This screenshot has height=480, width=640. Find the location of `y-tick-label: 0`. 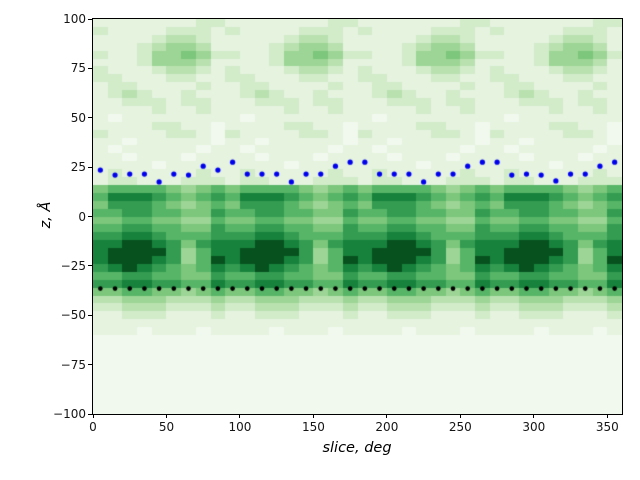

y-tick-label: 0 is located at coordinates (82, 216).